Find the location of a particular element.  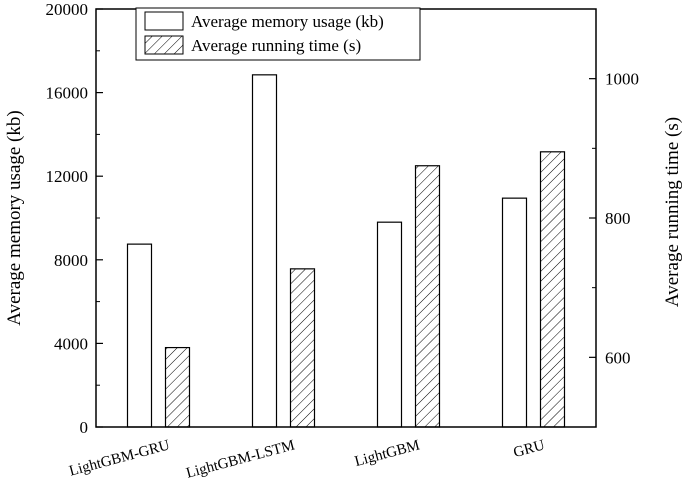

x-axis: LightGBM-GRU LightGBM-LSTM LightGBM GRU is located at coordinates (307, 459).